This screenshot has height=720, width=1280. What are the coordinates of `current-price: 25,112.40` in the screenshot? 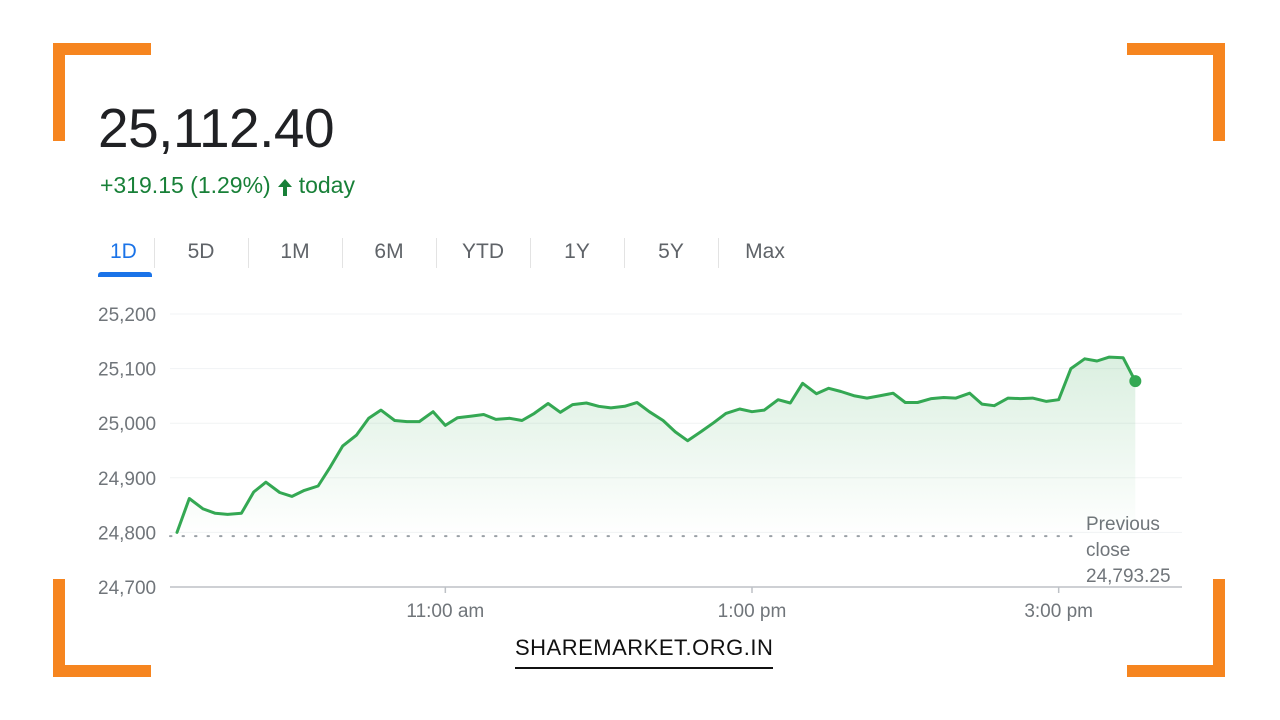 It's located at (216, 128).